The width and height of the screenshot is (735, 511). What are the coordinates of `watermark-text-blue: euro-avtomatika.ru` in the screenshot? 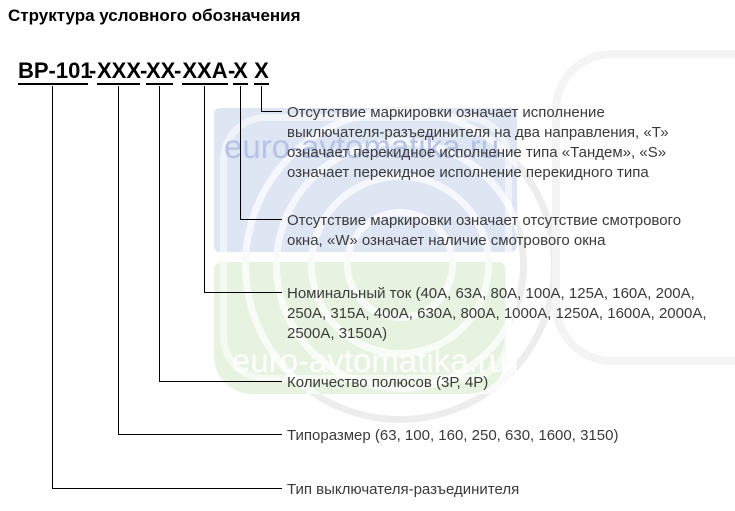 It's located at (362, 146).